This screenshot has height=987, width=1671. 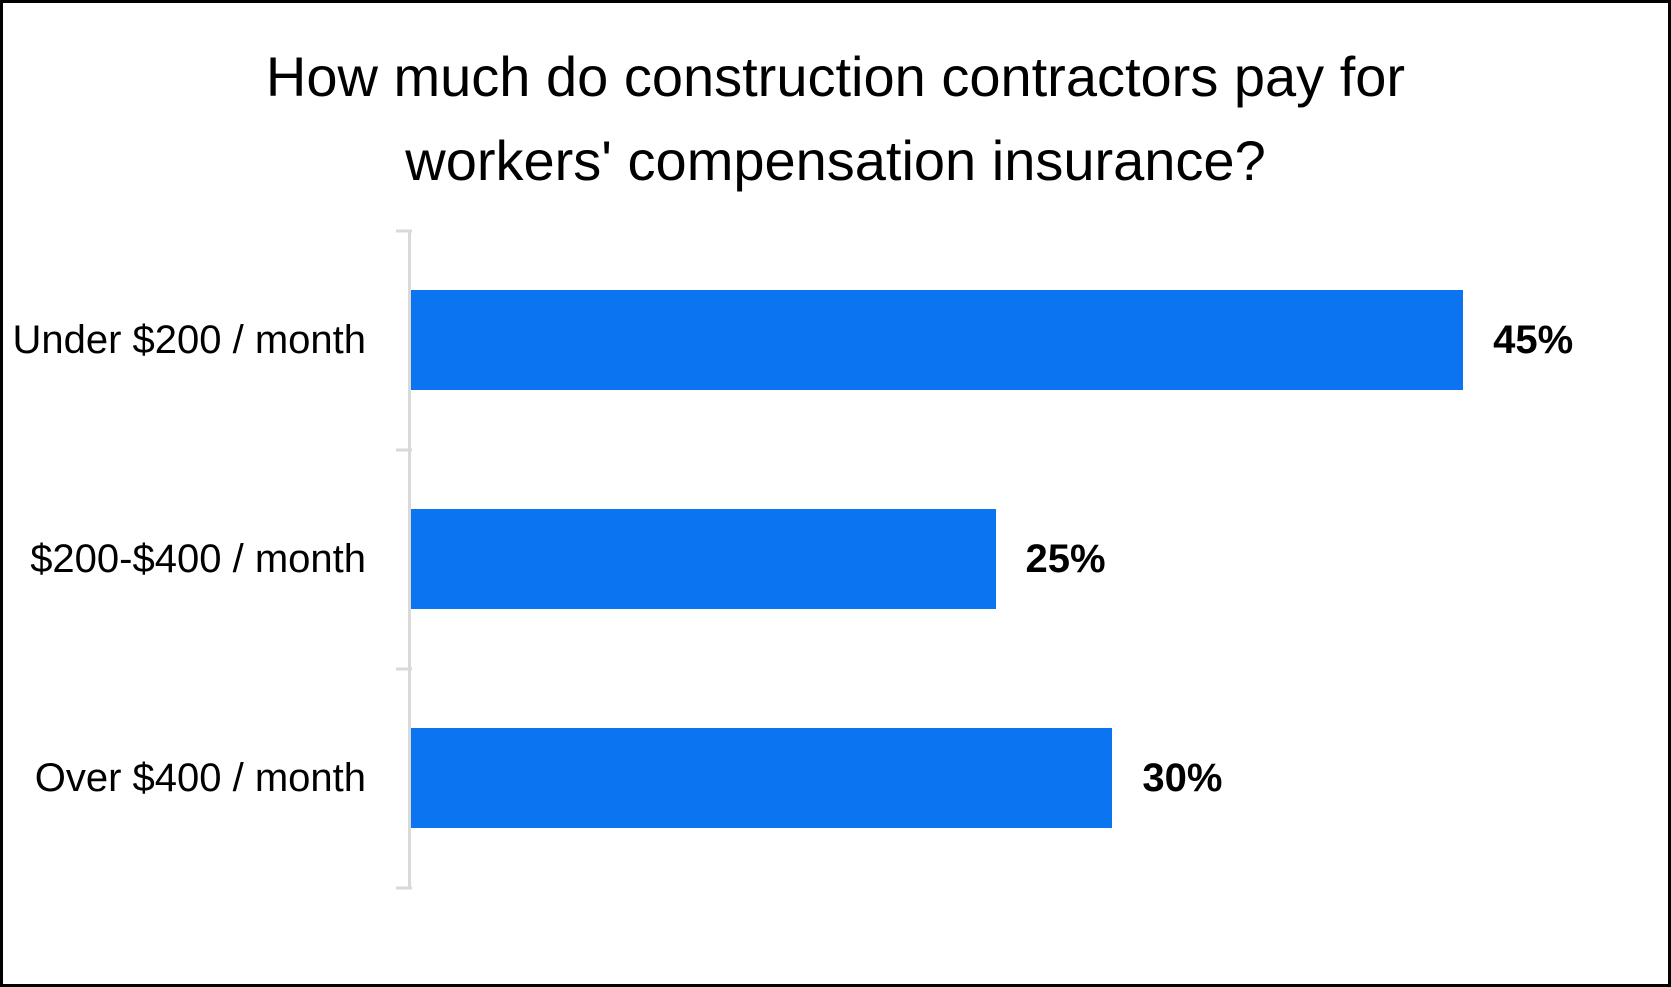 I want to click on category-label: $200-$400 / month, so click(x=198, y=559).